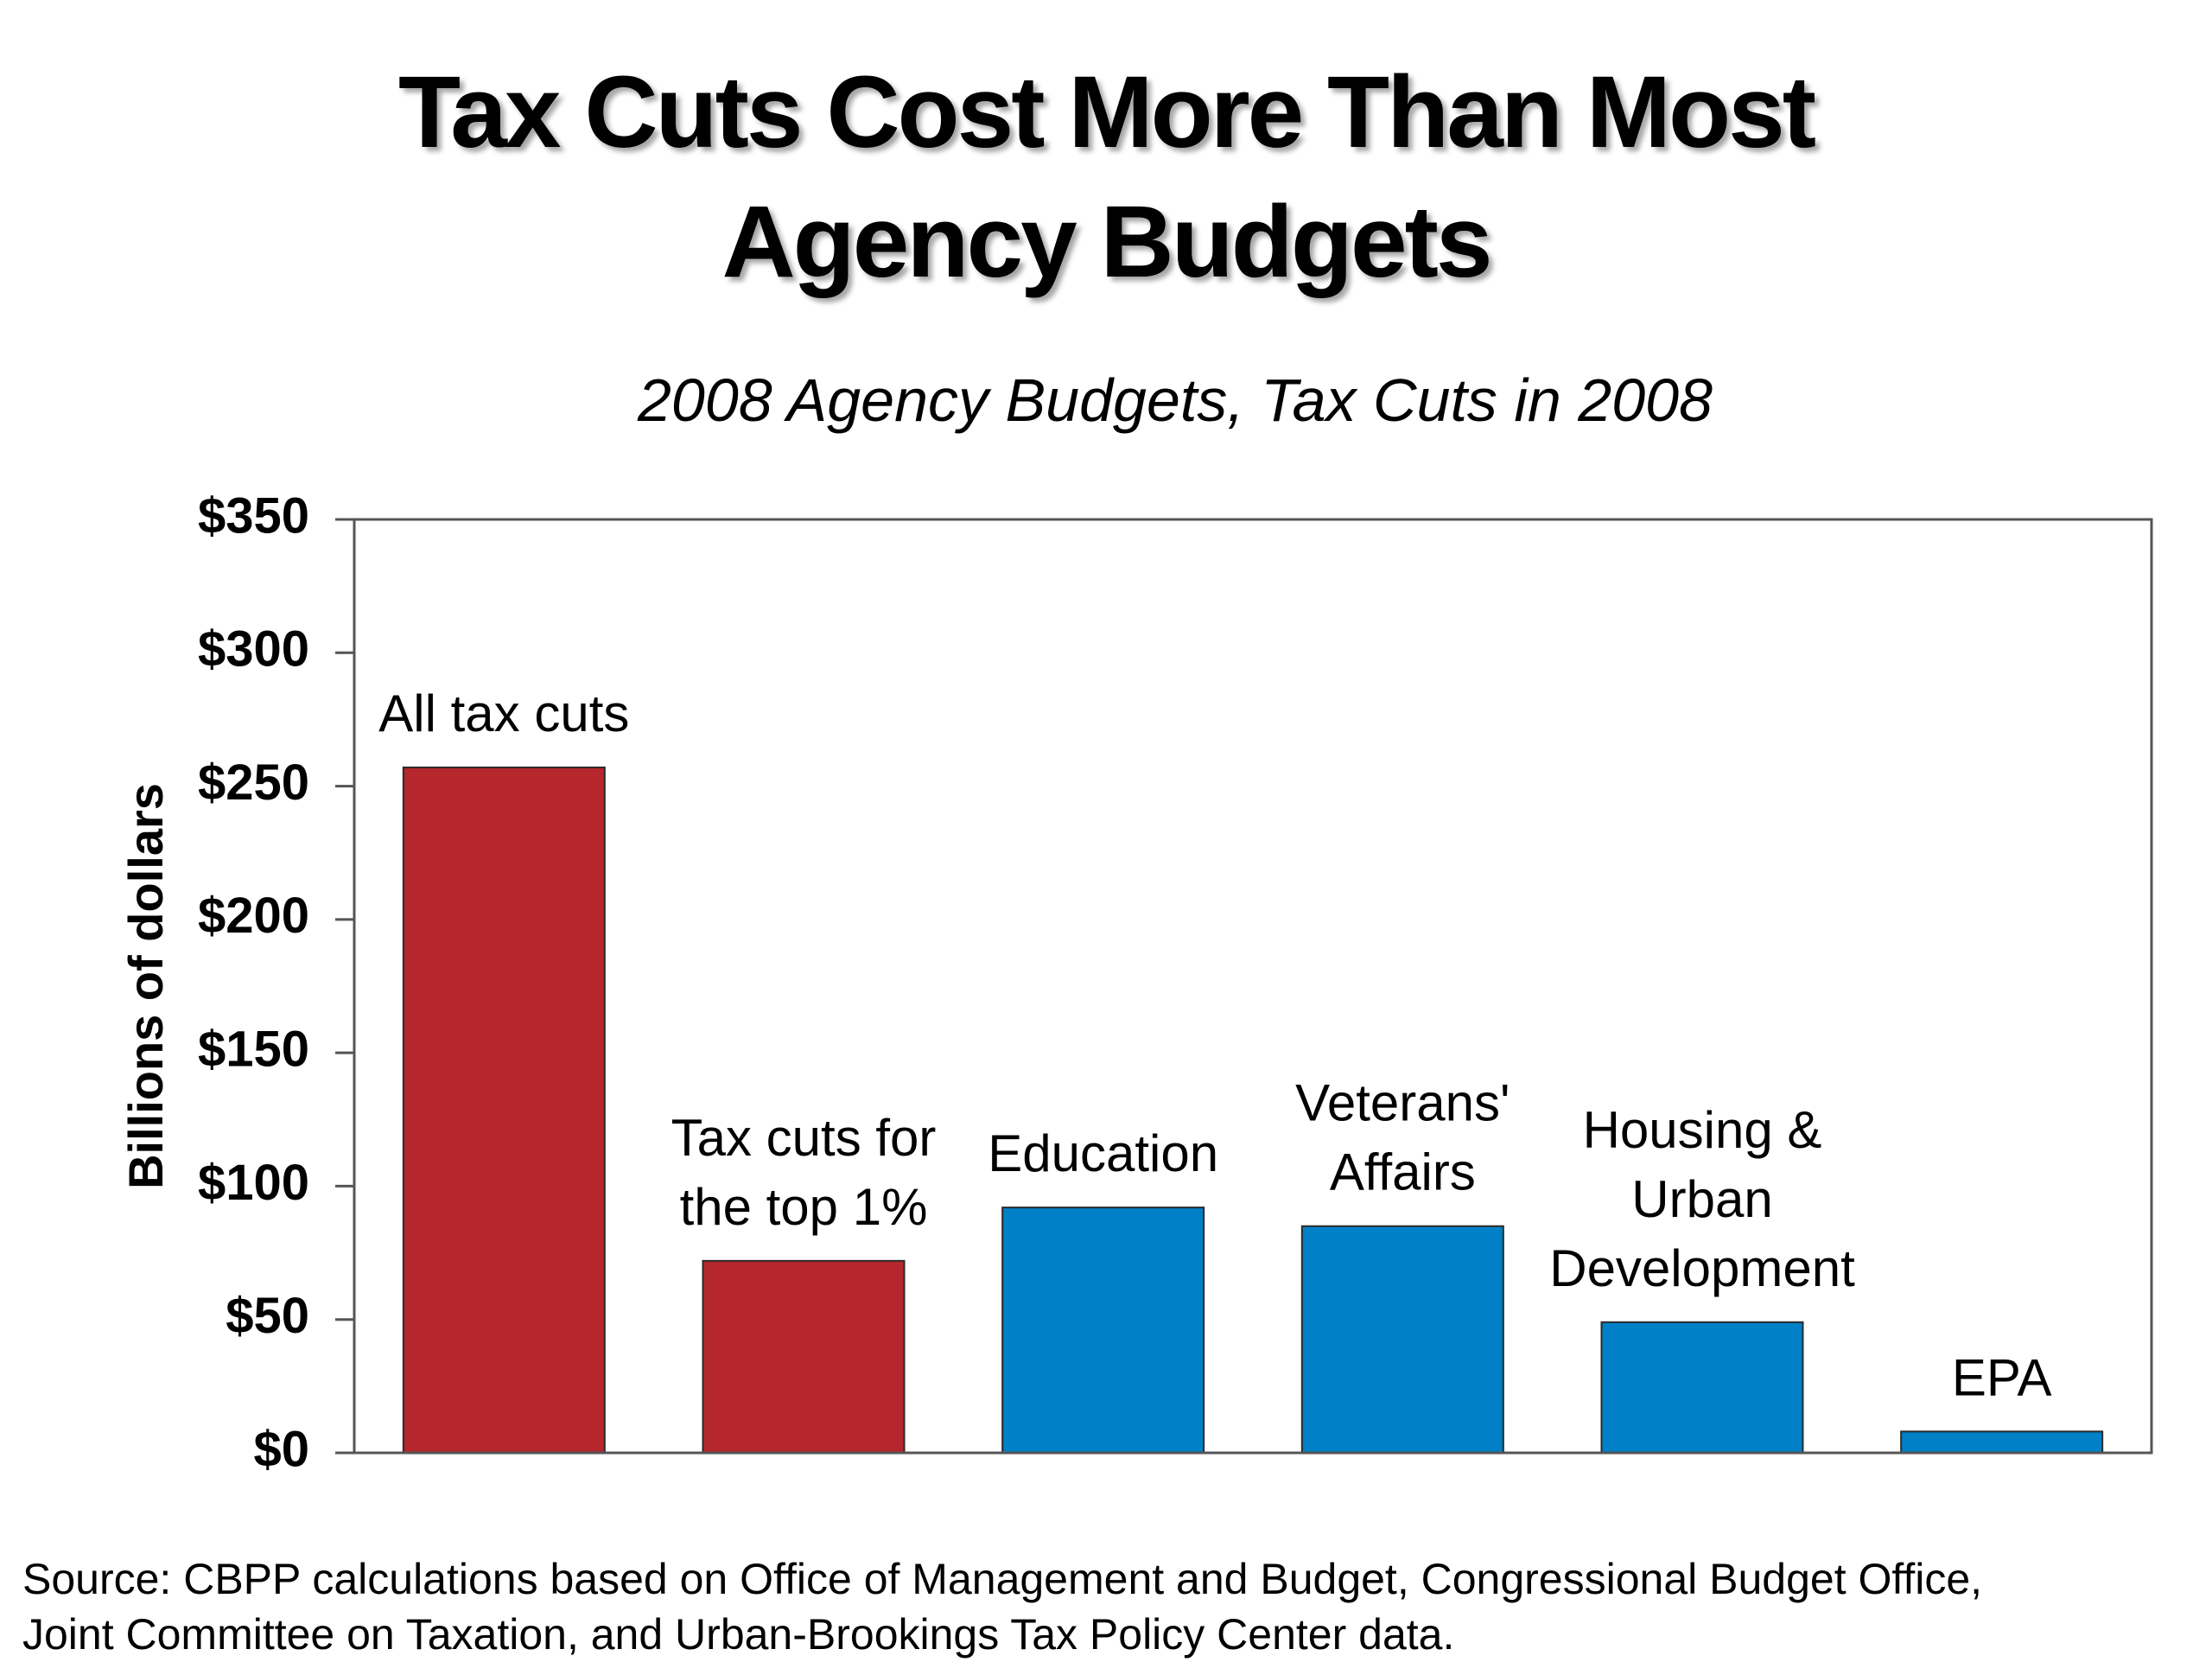 The width and height of the screenshot is (2212, 1662). I want to click on y-tick-label: $250, so click(253, 783).